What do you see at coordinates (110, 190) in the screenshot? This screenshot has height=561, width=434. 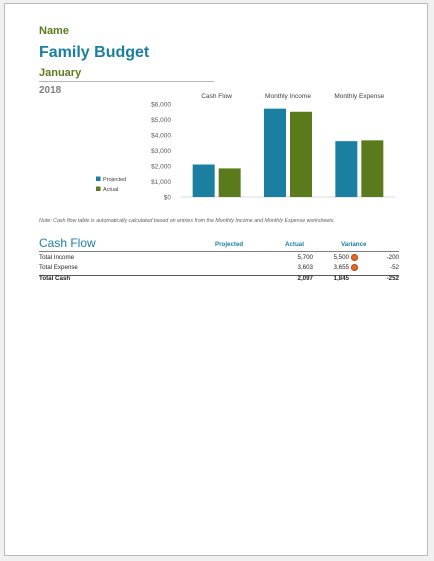 I see `legend-label: Actual` at bounding box center [110, 190].